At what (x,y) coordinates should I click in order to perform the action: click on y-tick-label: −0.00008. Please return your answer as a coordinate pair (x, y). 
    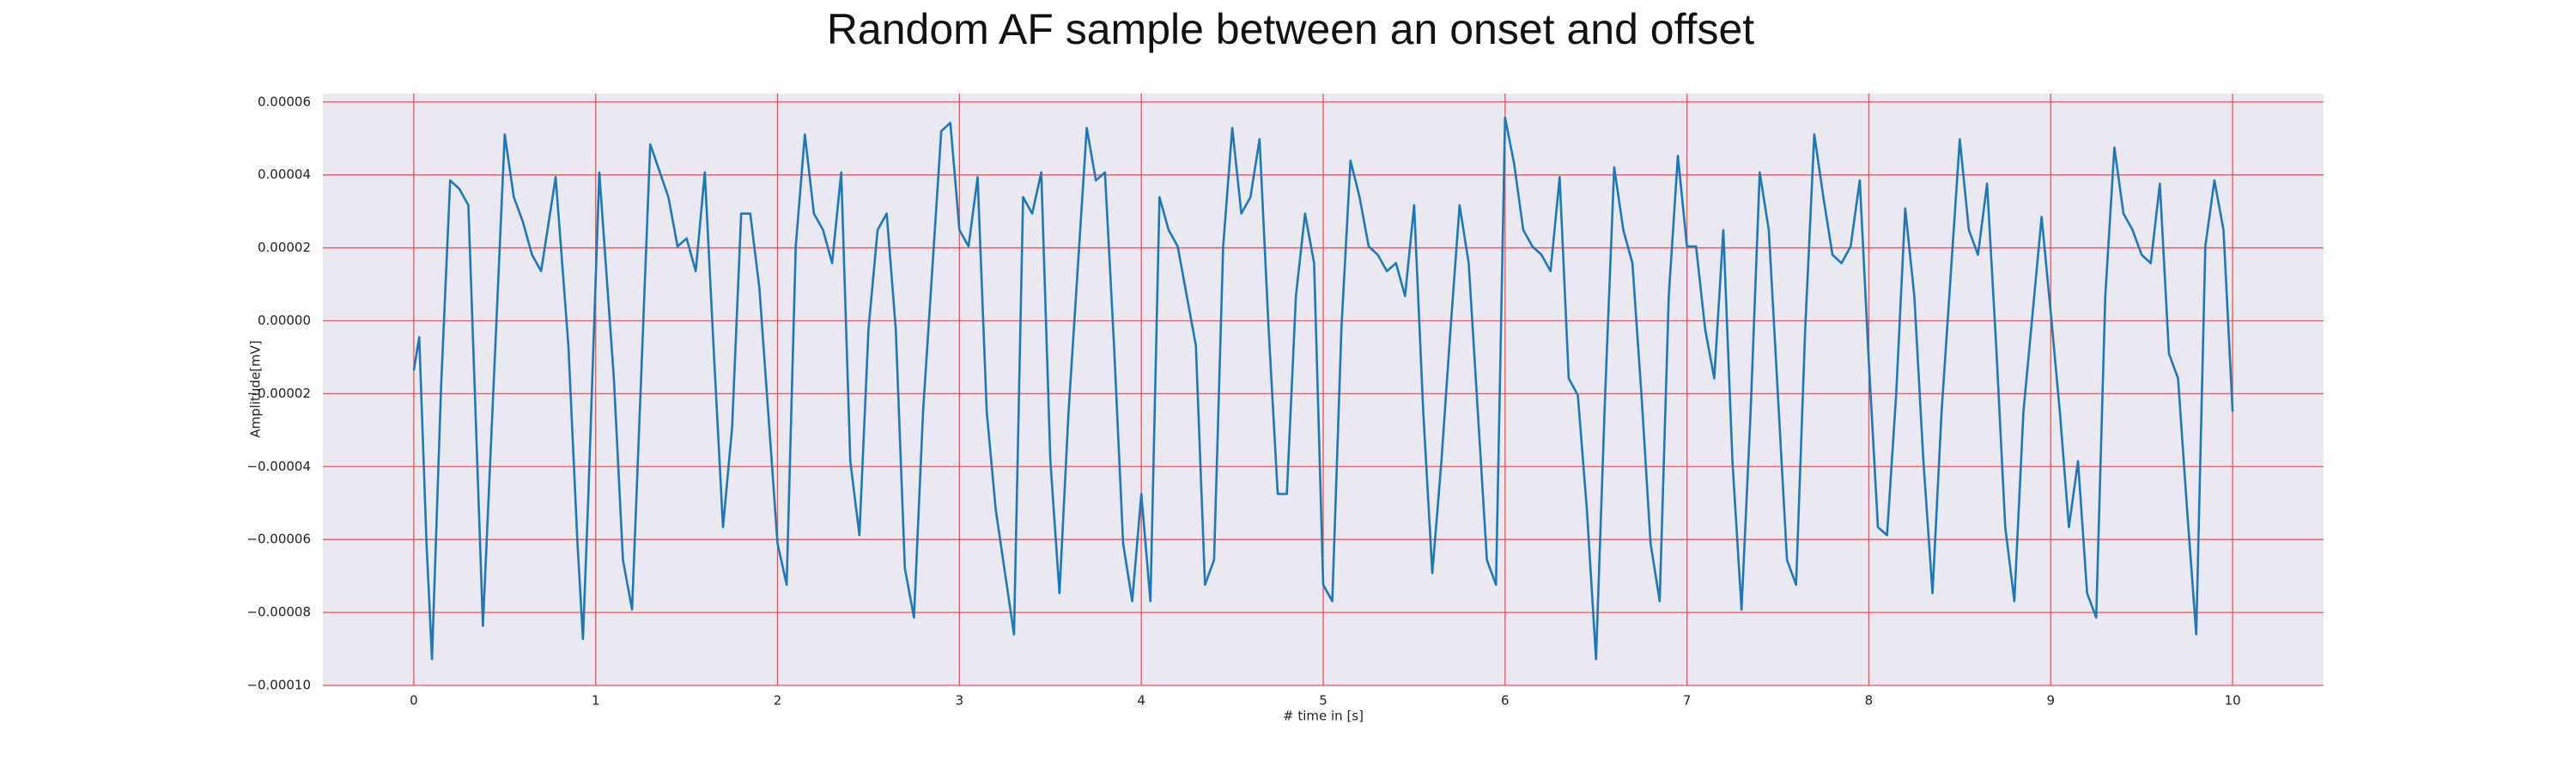
    Looking at the image, I should click on (279, 612).